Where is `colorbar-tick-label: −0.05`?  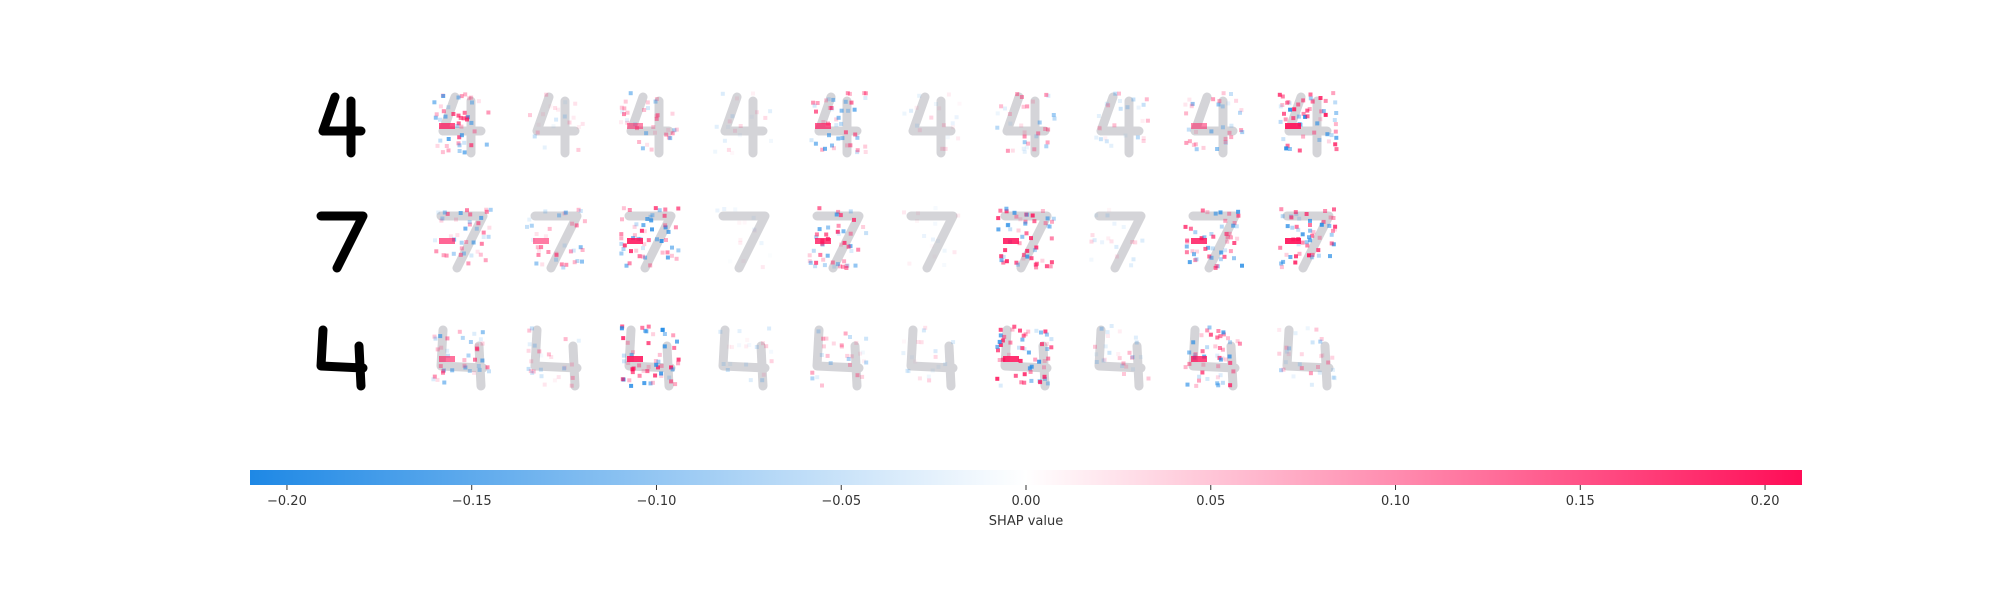
colorbar-tick-label: −0.05 is located at coordinates (841, 501).